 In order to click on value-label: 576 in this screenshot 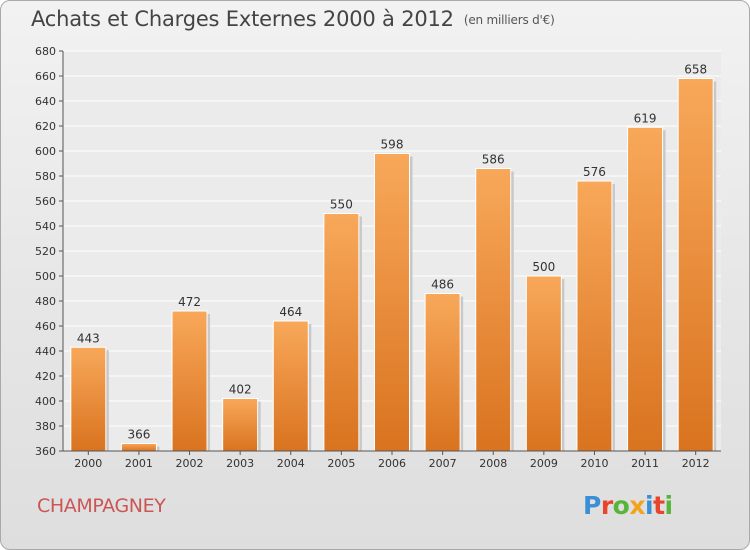, I will do `click(594, 172)`.